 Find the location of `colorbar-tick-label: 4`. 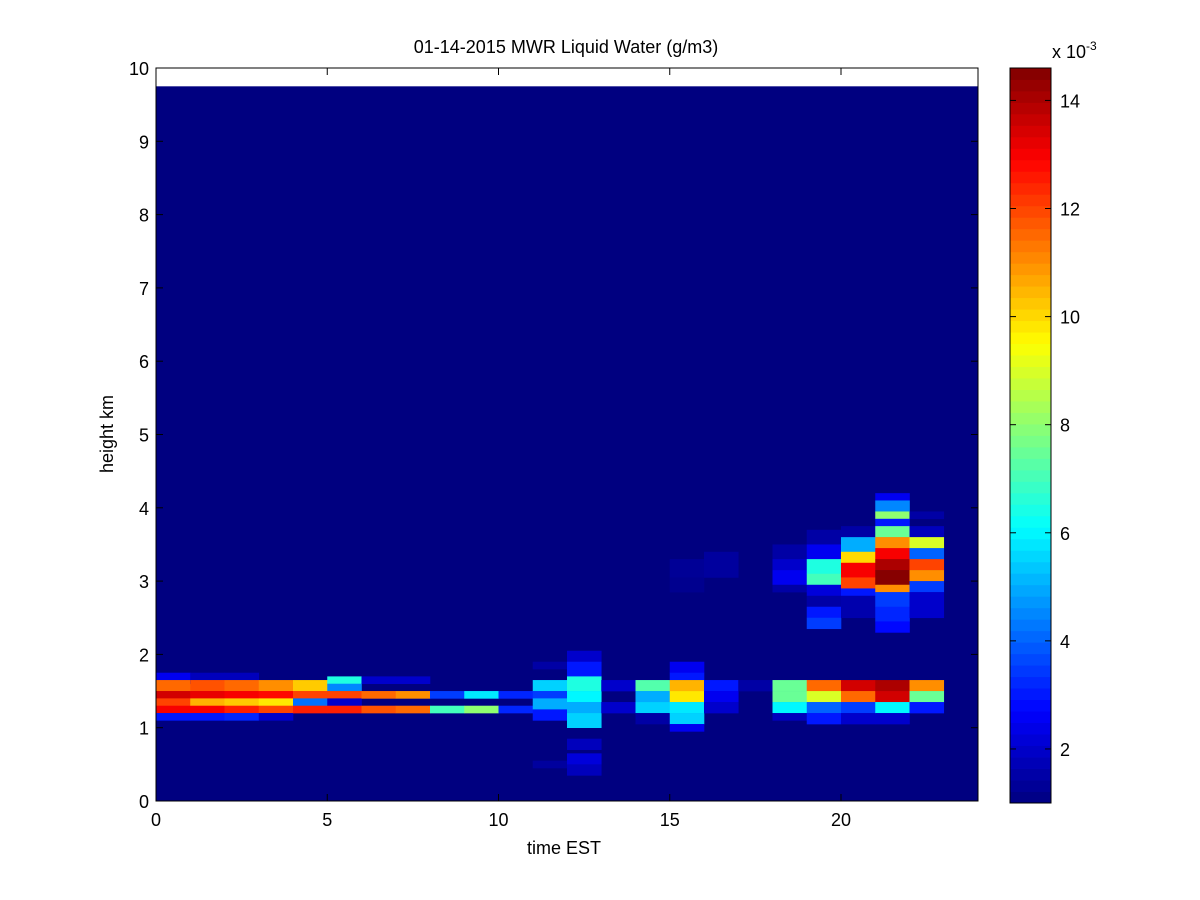

colorbar-tick-label: 4 is located at coordinates (1065, 642).